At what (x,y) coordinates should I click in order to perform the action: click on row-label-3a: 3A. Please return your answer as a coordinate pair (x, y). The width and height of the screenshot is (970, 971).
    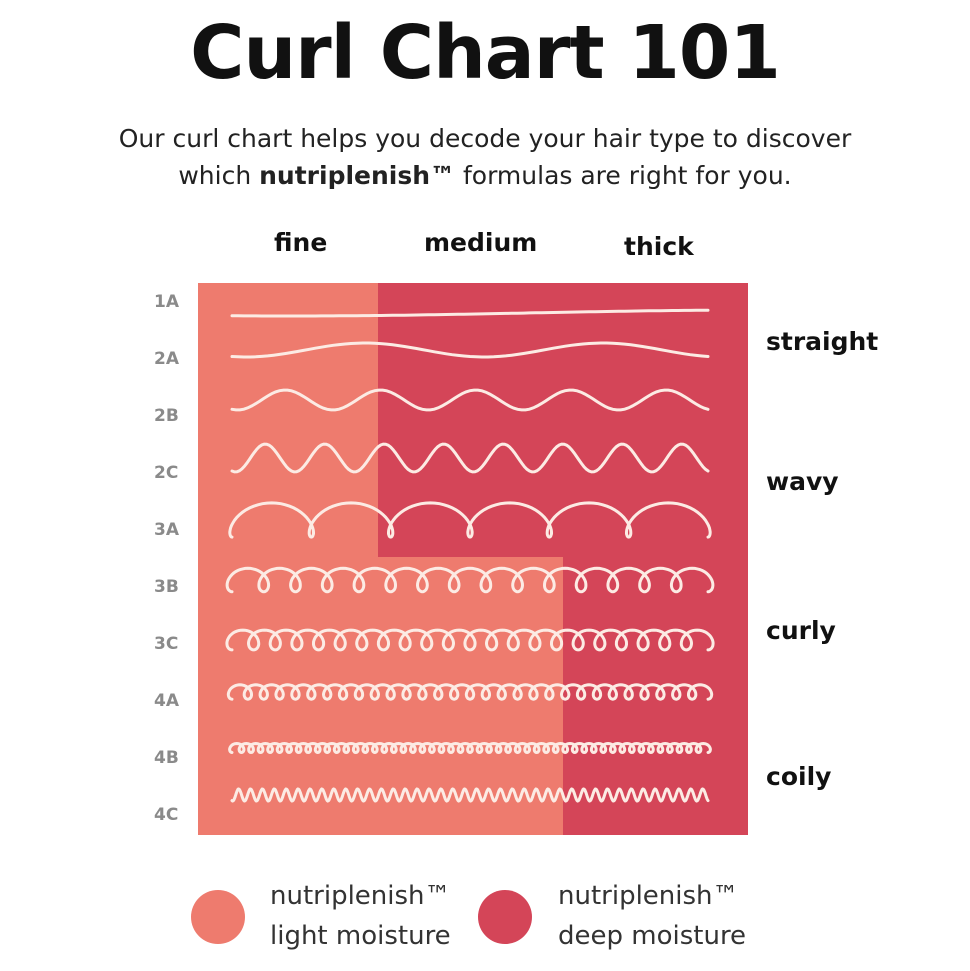
    Looking at the image, I should click on (166, 530).